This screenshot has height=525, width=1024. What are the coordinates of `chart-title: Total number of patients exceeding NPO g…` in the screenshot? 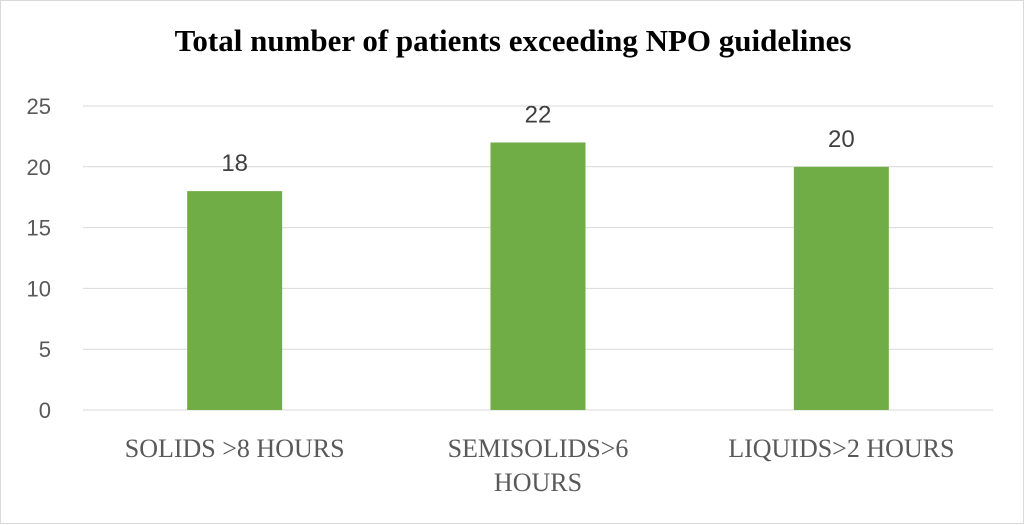 It's located at (513, 40).